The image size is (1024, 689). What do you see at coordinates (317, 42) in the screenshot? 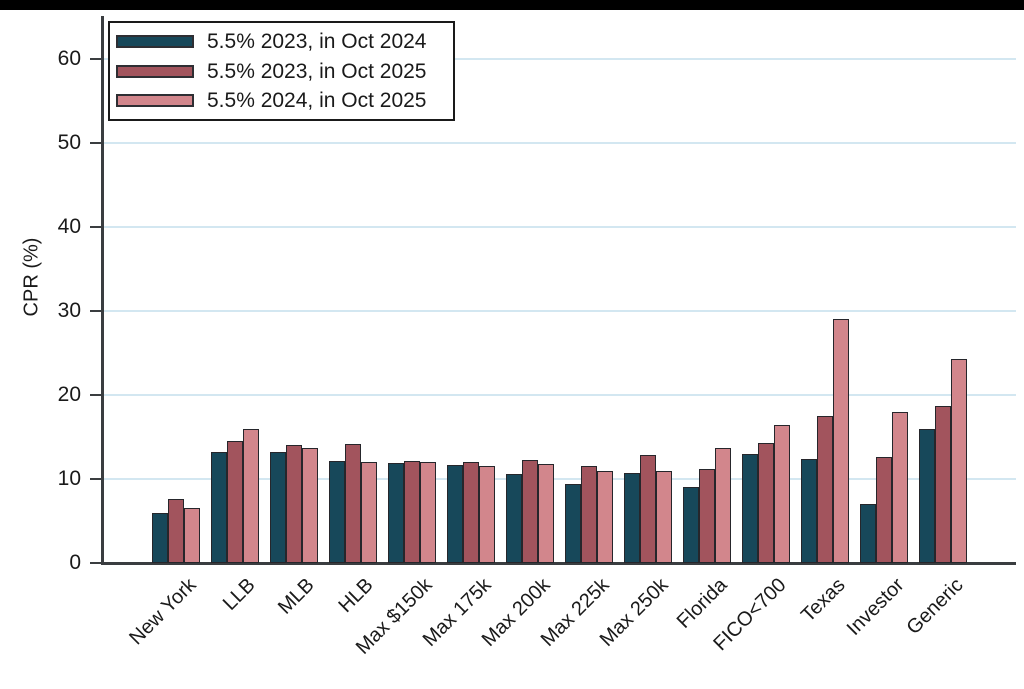
I see `legend-label-series1: 5.5% 2023, in Oct 2024` at bounding box center [317, 42].